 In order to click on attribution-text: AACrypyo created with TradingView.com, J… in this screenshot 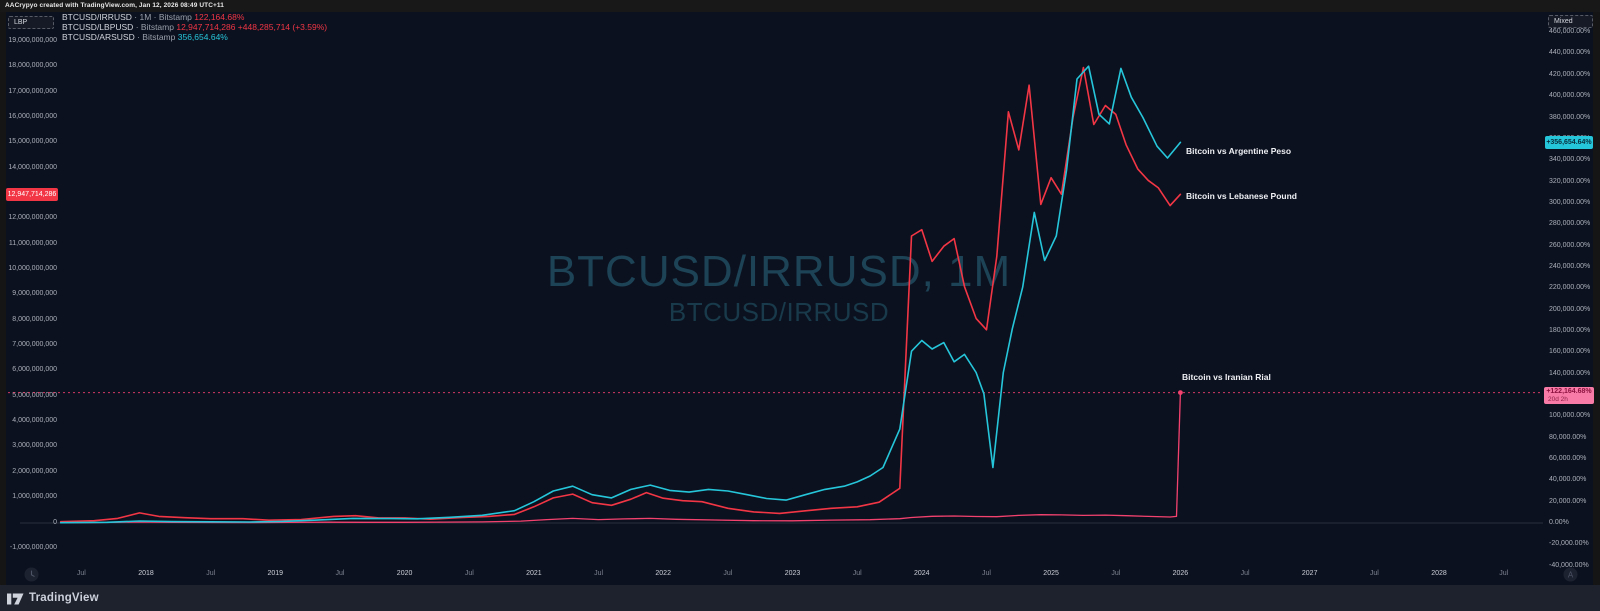, I will do `click(115, 5)`.